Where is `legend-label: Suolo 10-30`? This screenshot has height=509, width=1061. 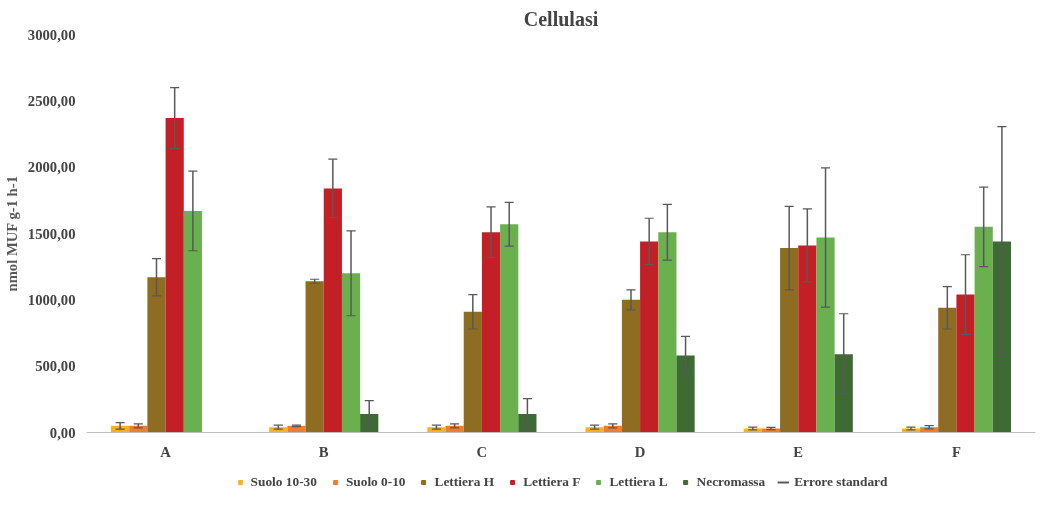 legend-label: Suolo 10-30 is located at coordinates (283, 482).